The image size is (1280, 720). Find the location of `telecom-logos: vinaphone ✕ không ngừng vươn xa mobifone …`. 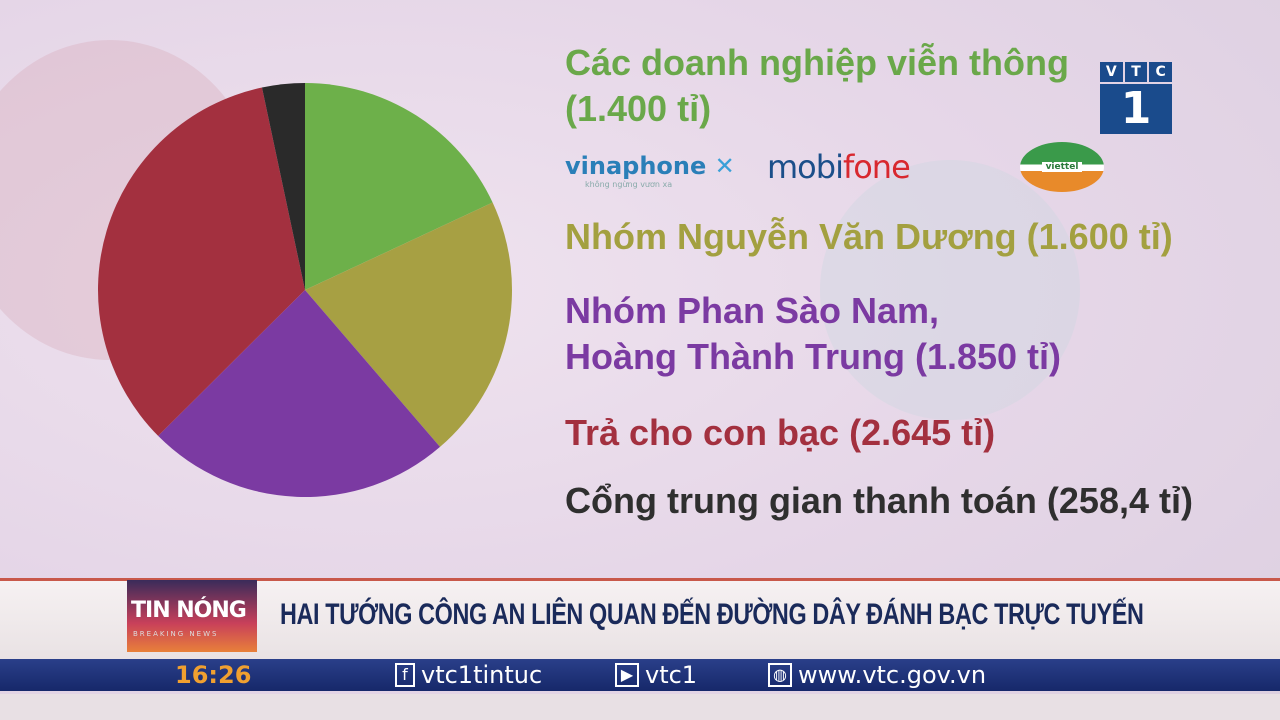

telecom-logos: vinaphone ✕ không ngừng vươn xa mobifone … is located at coordinates (845, 175).